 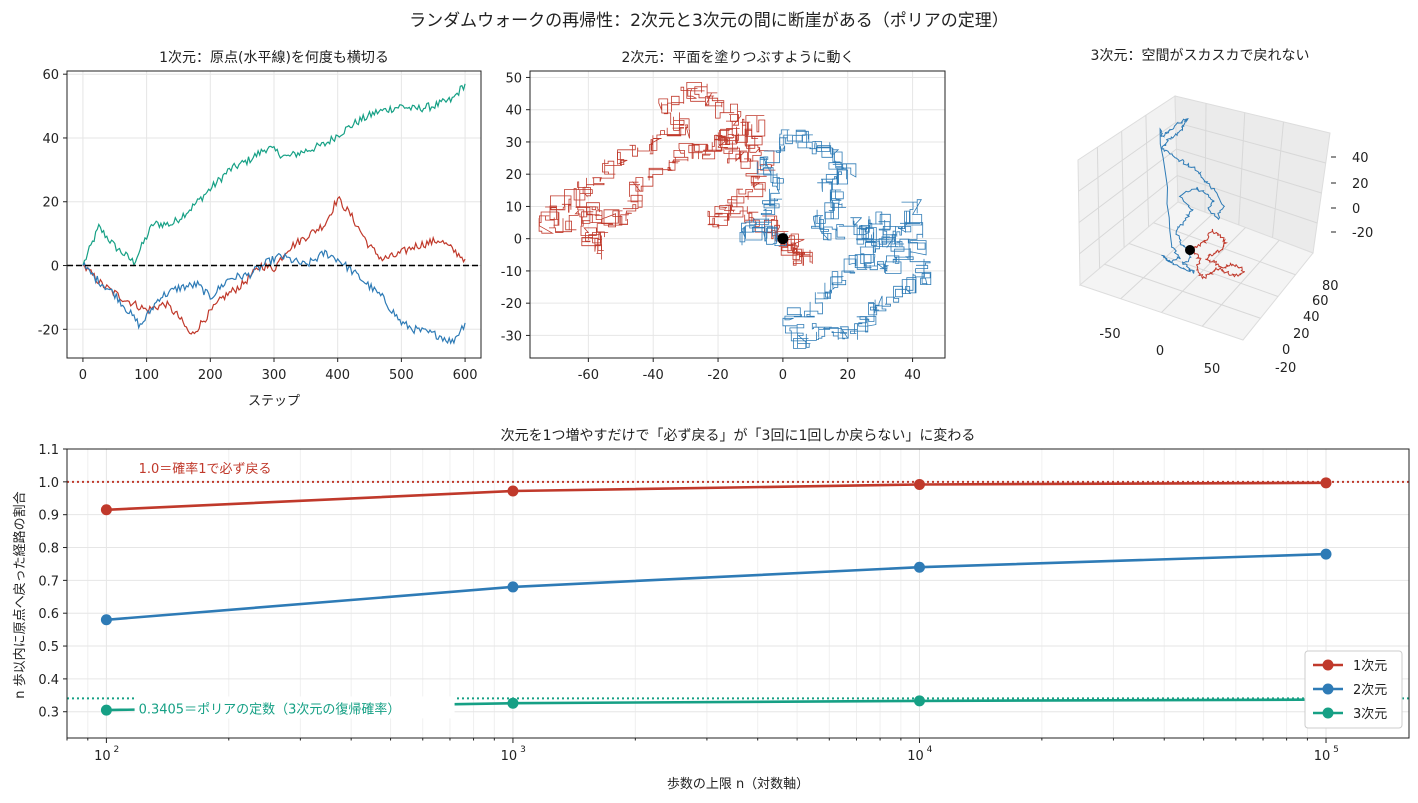 I want to click on x-tick-label: 100, so click(x=146, y=375).